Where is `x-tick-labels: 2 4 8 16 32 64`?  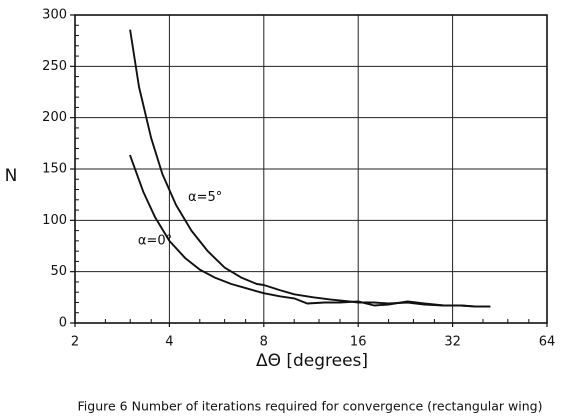 x-tick-labels: 2 4 8 16 32 64 is located at coordinates (313, 342).